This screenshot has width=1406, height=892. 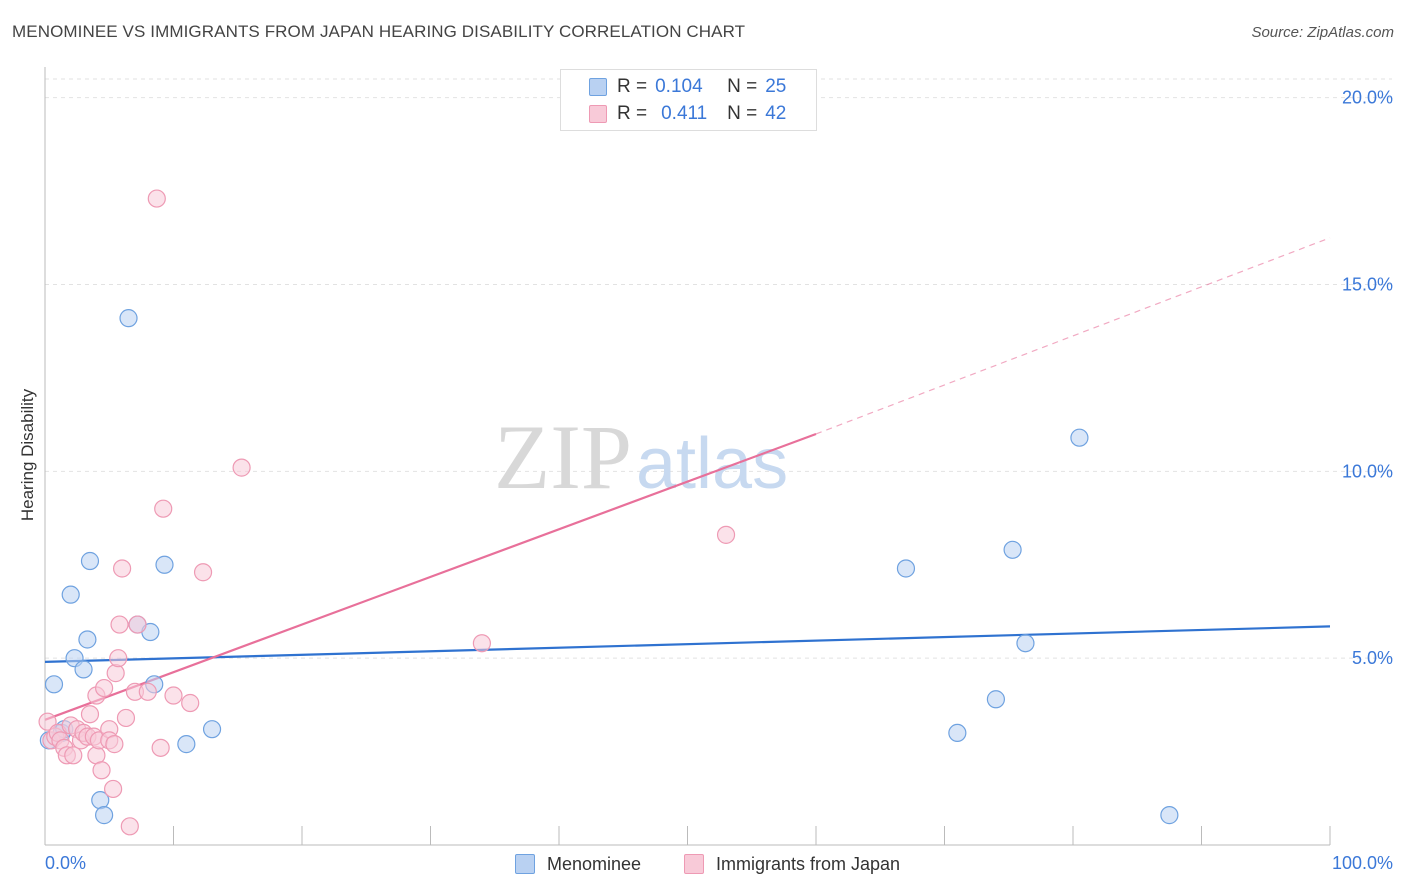 What do you see at coordinates (598, 114) in the screenshot?
I see `japan-swatch` at bounding box center [598, 114].